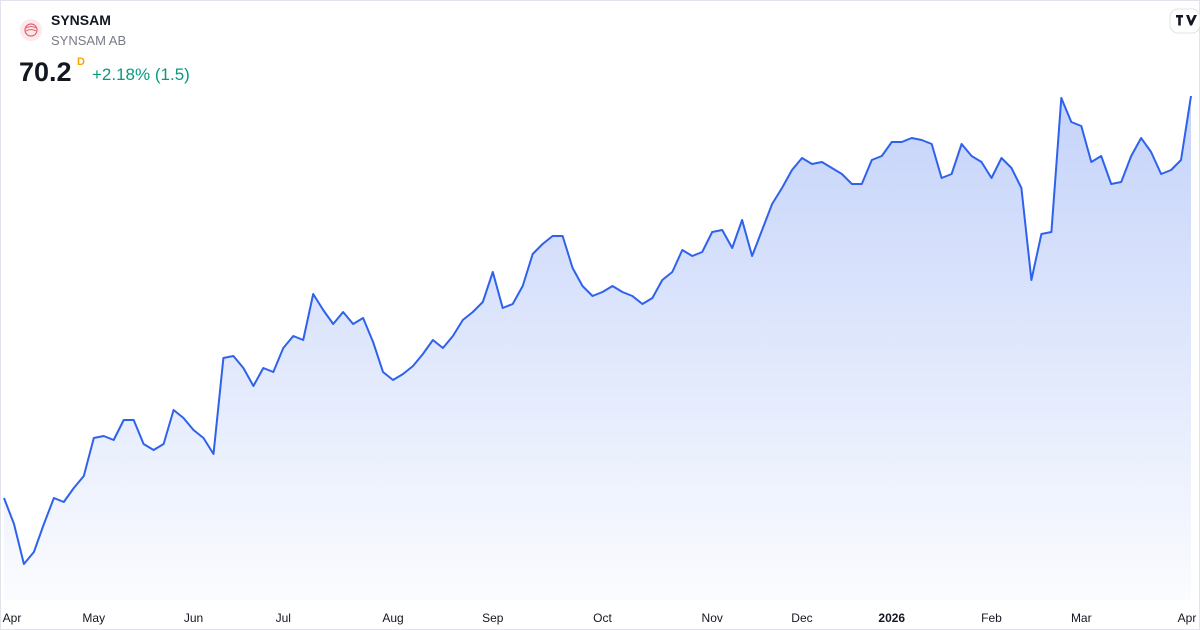 The width and height of the screenshot is (1200, 630). I want to click on symbol: SYNSAM, so click(81, 20).